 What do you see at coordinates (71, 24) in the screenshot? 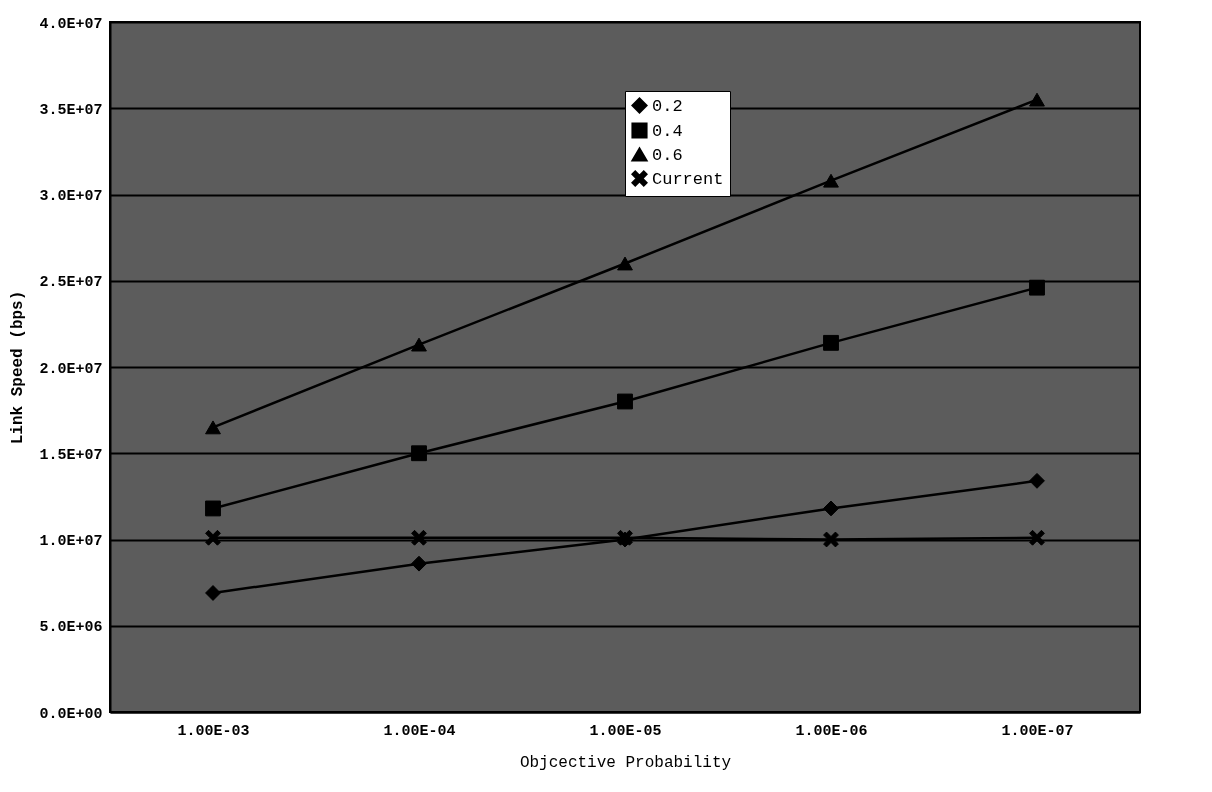
I see `y-tick-label: 4.0E+07` at bounding box center [71, 24].